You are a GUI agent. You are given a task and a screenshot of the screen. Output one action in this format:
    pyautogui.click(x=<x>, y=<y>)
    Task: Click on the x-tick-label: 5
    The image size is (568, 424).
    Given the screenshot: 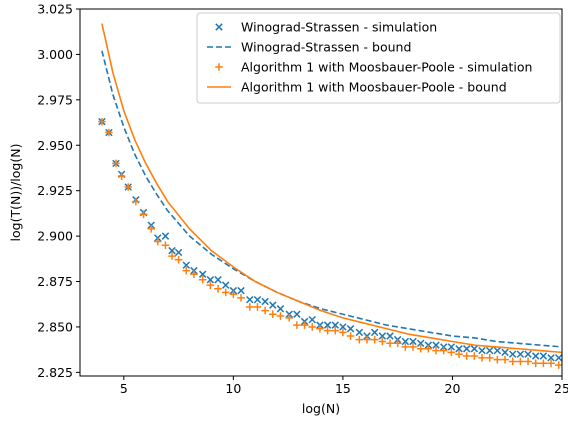 What is the action you would take?
    pyautogui.click(x=124, y=388)
    